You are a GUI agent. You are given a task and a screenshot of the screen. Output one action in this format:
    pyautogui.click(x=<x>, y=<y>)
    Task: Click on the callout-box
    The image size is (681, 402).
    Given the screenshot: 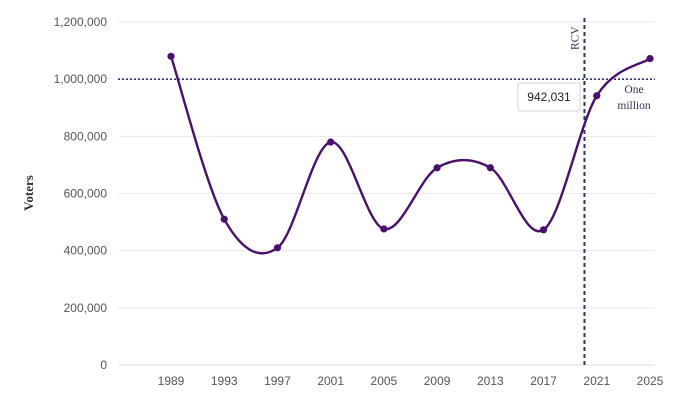 What is the action you would take?
    pyautogui.click(x=549, y=97)
    